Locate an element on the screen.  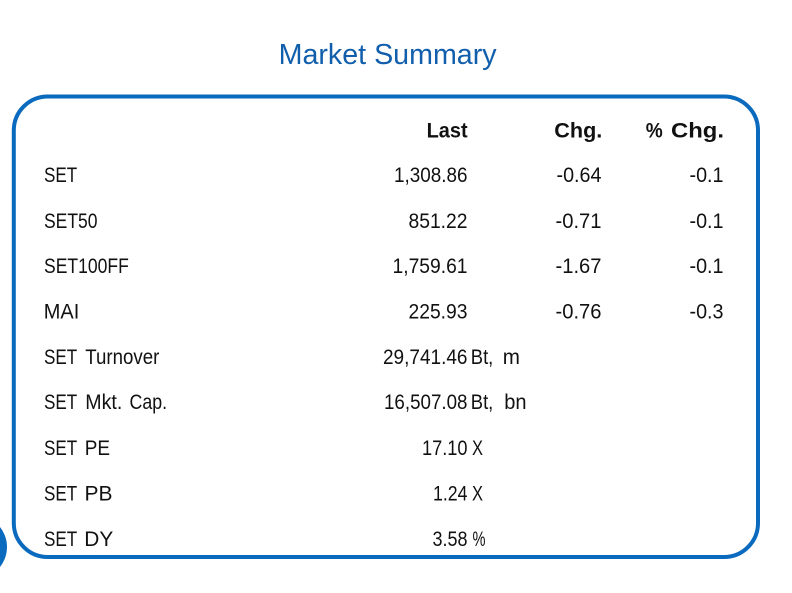
svg-text: 3.58 is located at coordinates (450, 539).